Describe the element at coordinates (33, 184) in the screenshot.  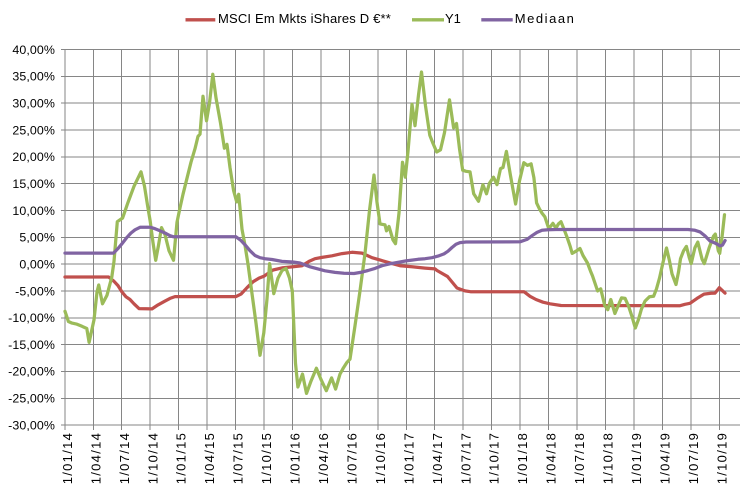
I see `svg-text: 15,00%` at that location.